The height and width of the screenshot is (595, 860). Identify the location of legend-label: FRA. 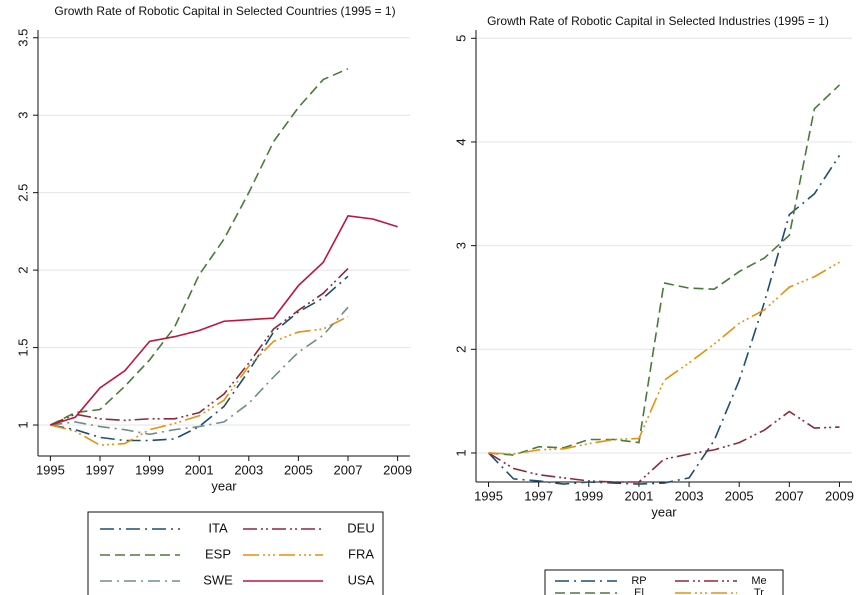
(361, 553).